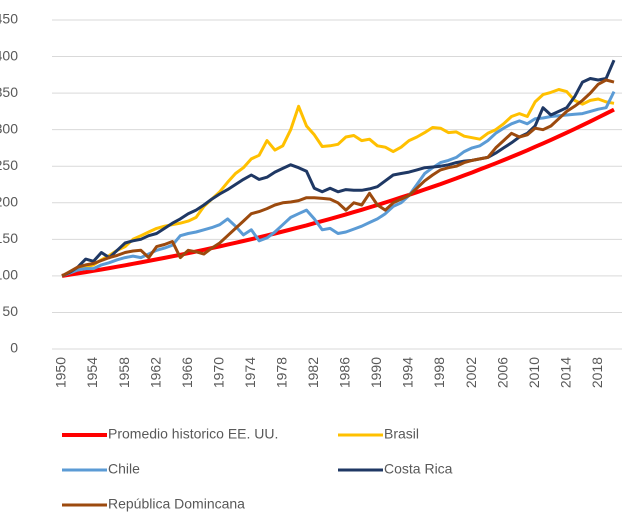 The width and height of the screenshot is (635, 516). What do you see at coordinates (502, 372) in the screenshot?
I see `x-tick-label: 2006` at bounding box center [502, 372].